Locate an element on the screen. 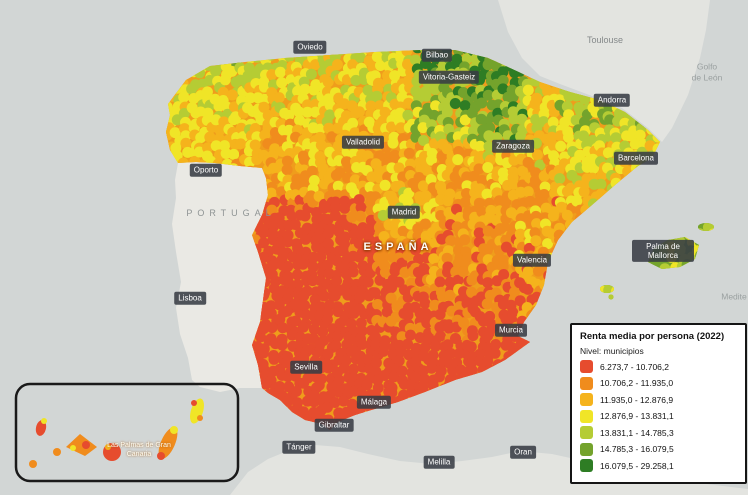 Image resolution: width=748 pixels, height=495 pixels. canary-inset-frame is located at coordinates (127, 432).